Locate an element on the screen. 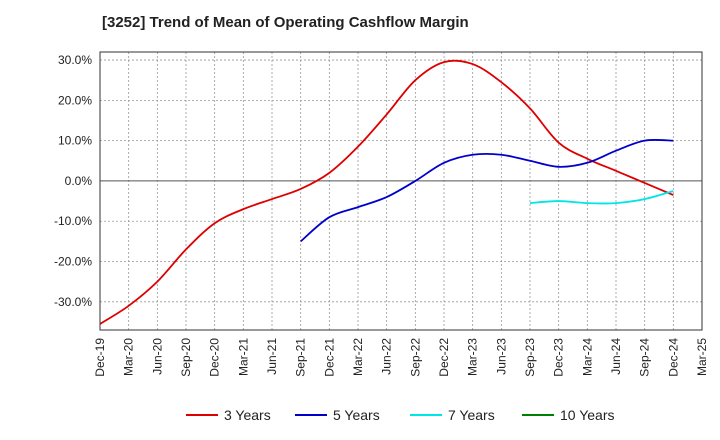  legend-label-5-years: 5 Years is located at coordinates (356, 415).